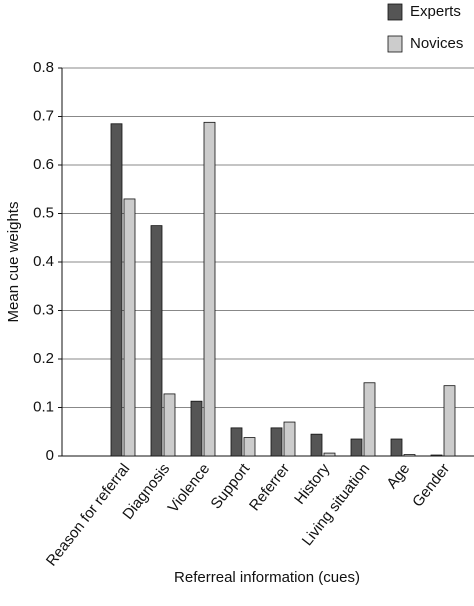 The image size is (474, 606). I want to click on y-axis-label: Mean cue weights, so click(13, 262).